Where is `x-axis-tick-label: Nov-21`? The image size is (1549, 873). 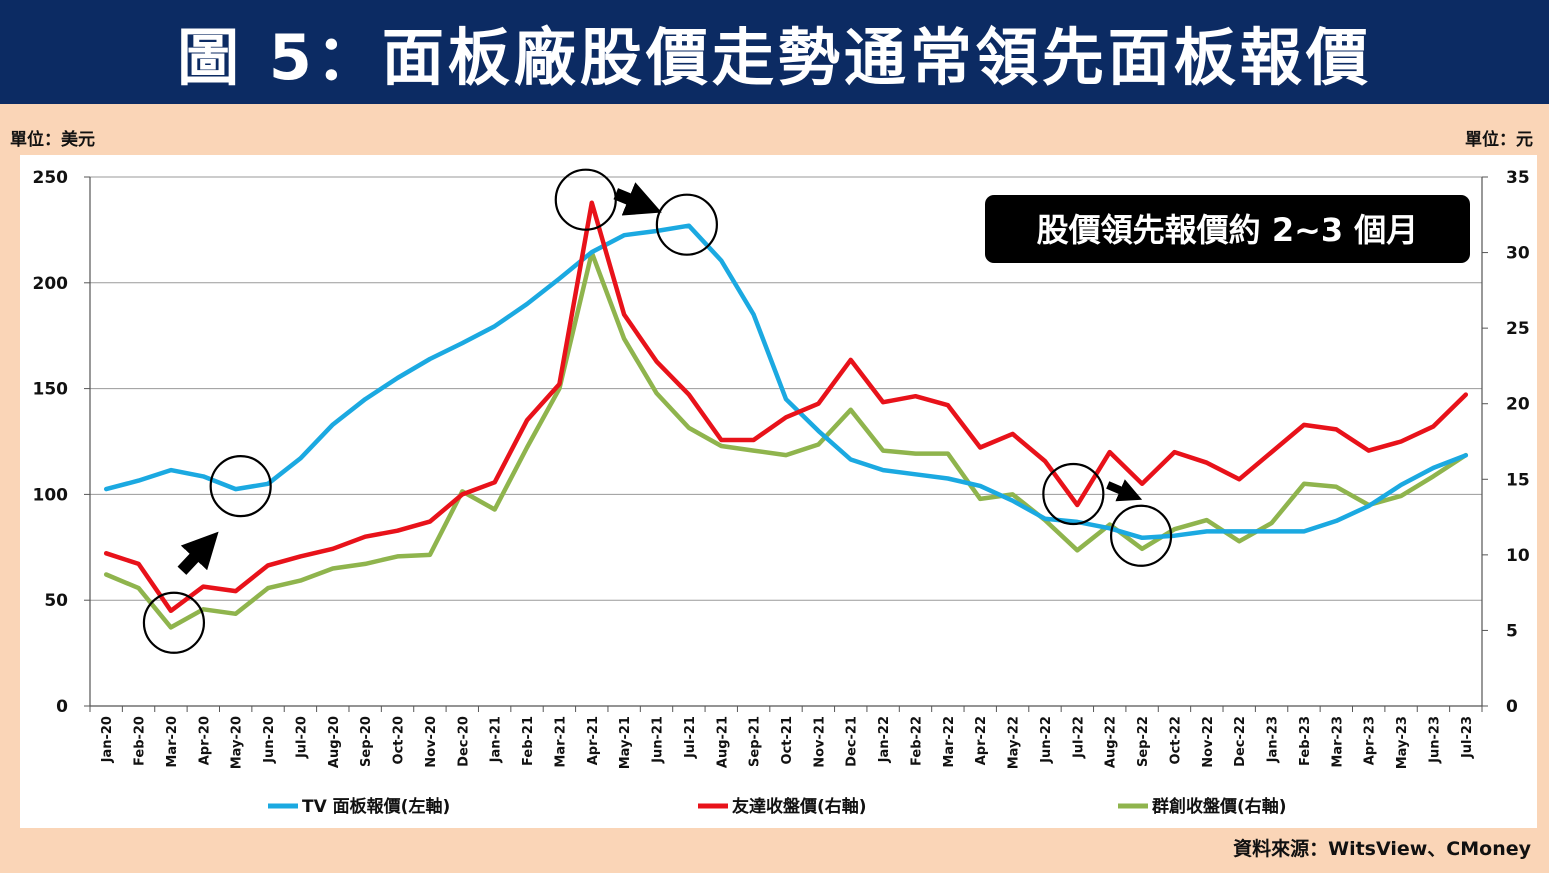
x-axis-tick-label: Nov-21 is located at coordinates (819, 742).